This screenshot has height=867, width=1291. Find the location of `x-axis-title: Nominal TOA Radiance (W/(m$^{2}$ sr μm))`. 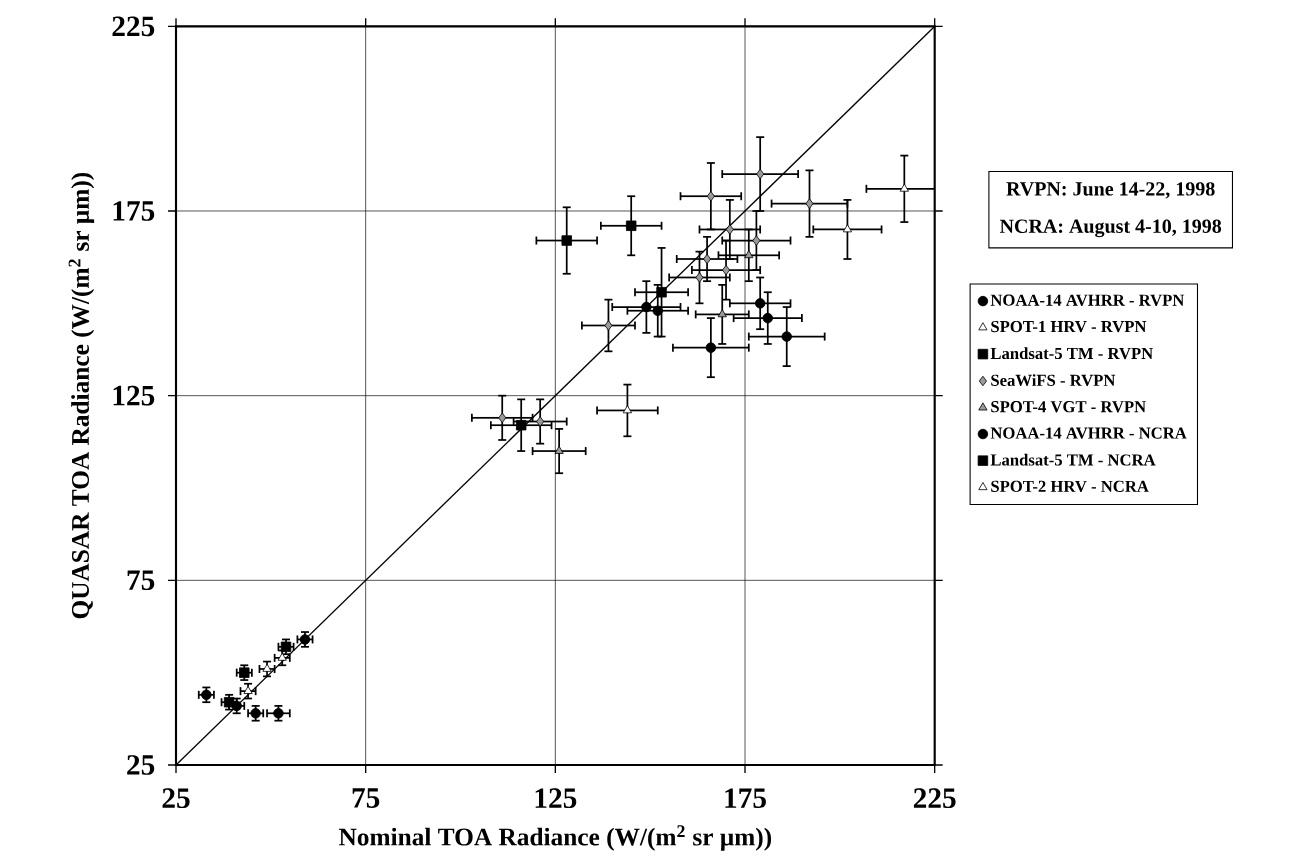

x-axis-title: Nominal TOA Radiance (W/(m$^{2}$ sr μm)) is located at coordinates (555, 838).